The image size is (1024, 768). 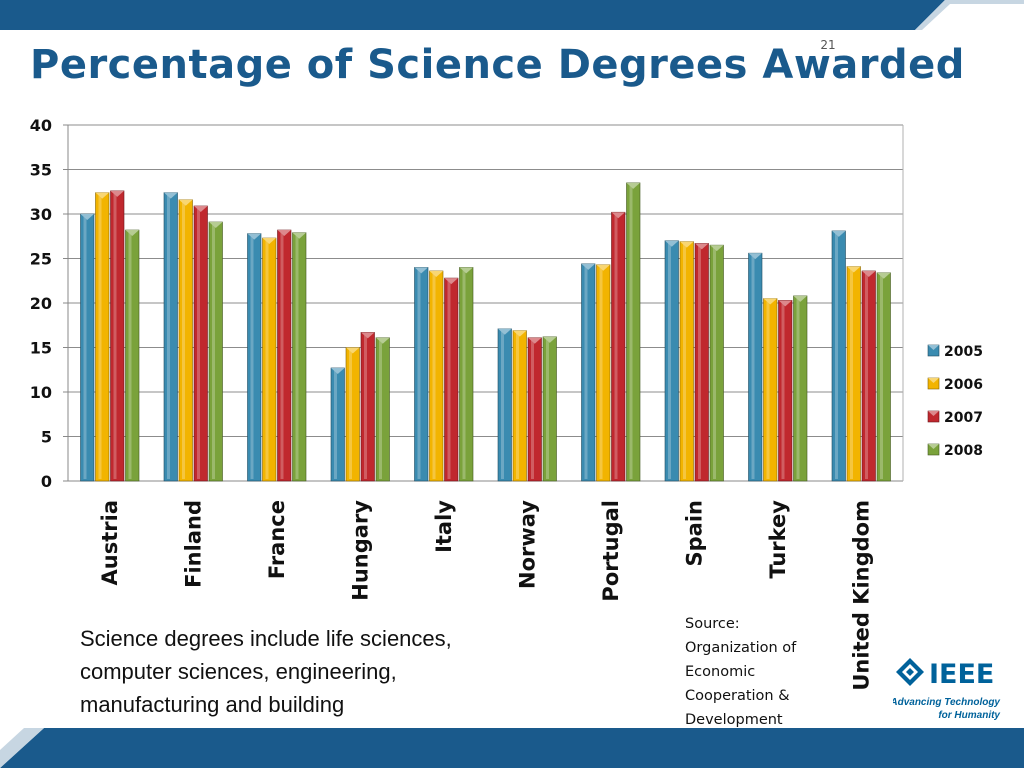 What do you see at coordinates (41, 259) in the screenshot?
I see `y-tick-label: 25` at bounding box center [41, 259].